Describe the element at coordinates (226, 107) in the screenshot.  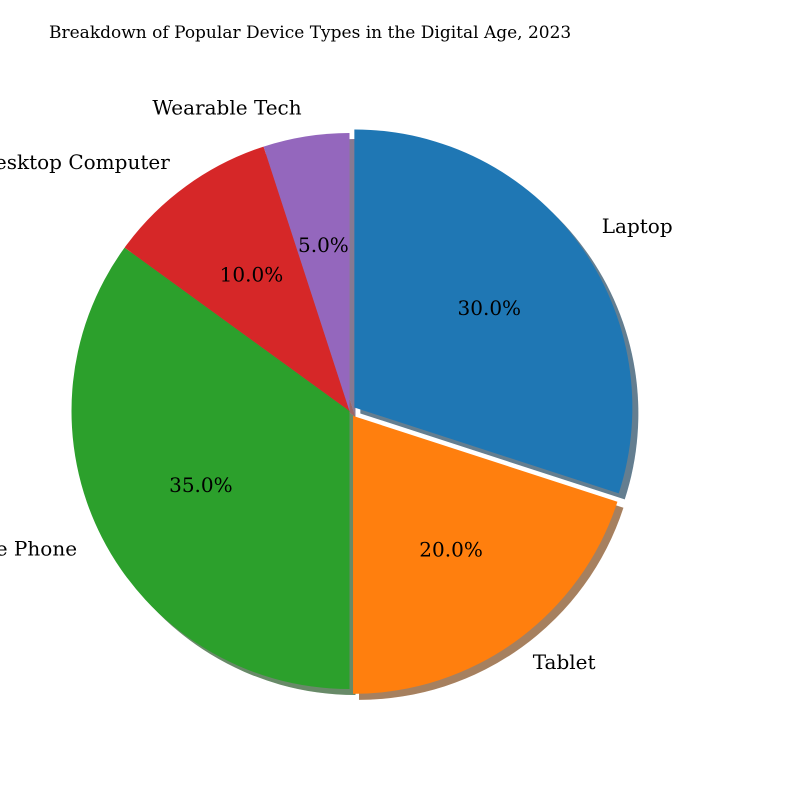
I see `slice-label-wearable-tech: Wearable Tech` at that location.